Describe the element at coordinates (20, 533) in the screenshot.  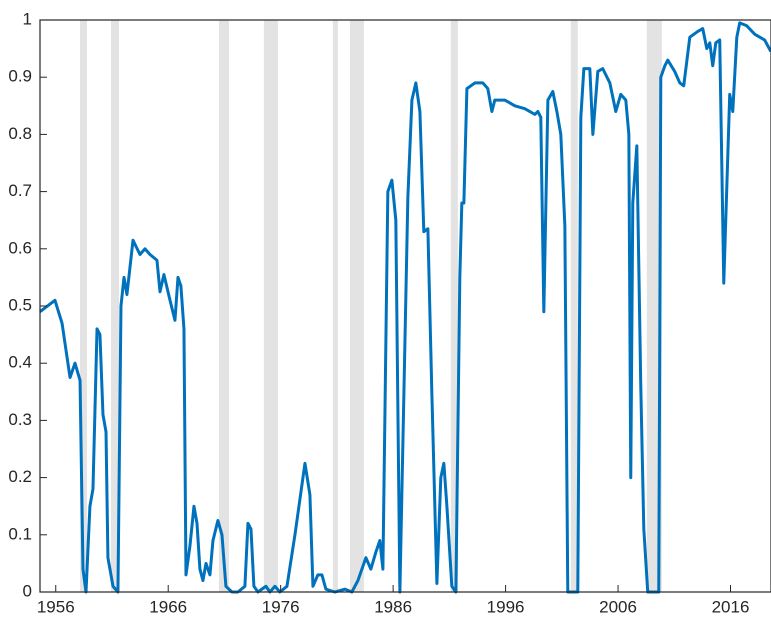
I see `y-tick-label: 0.1` at that location.